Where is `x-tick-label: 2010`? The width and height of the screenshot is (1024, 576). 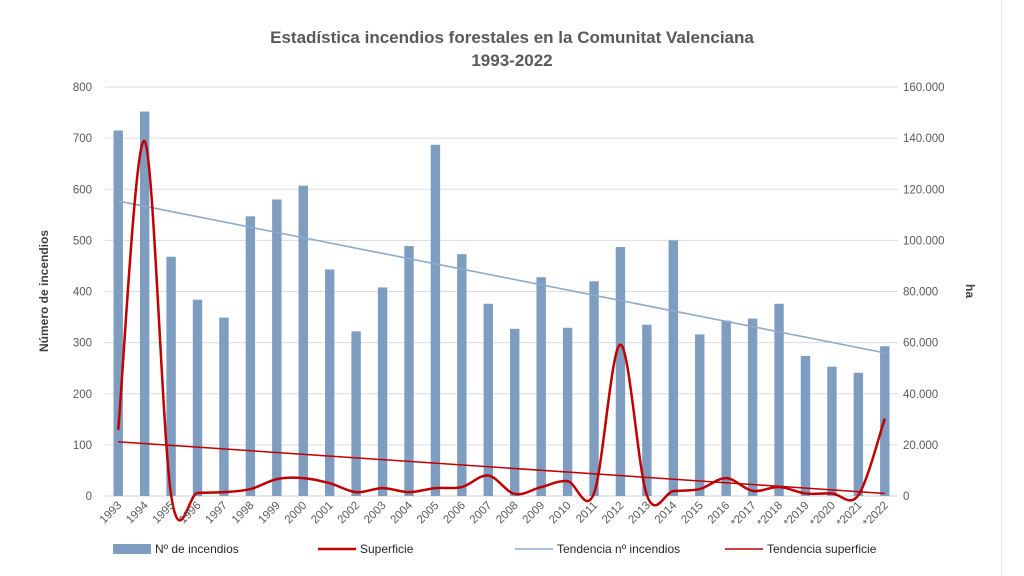
x-tick-label: 2010 is located at coordinates (560, 513).